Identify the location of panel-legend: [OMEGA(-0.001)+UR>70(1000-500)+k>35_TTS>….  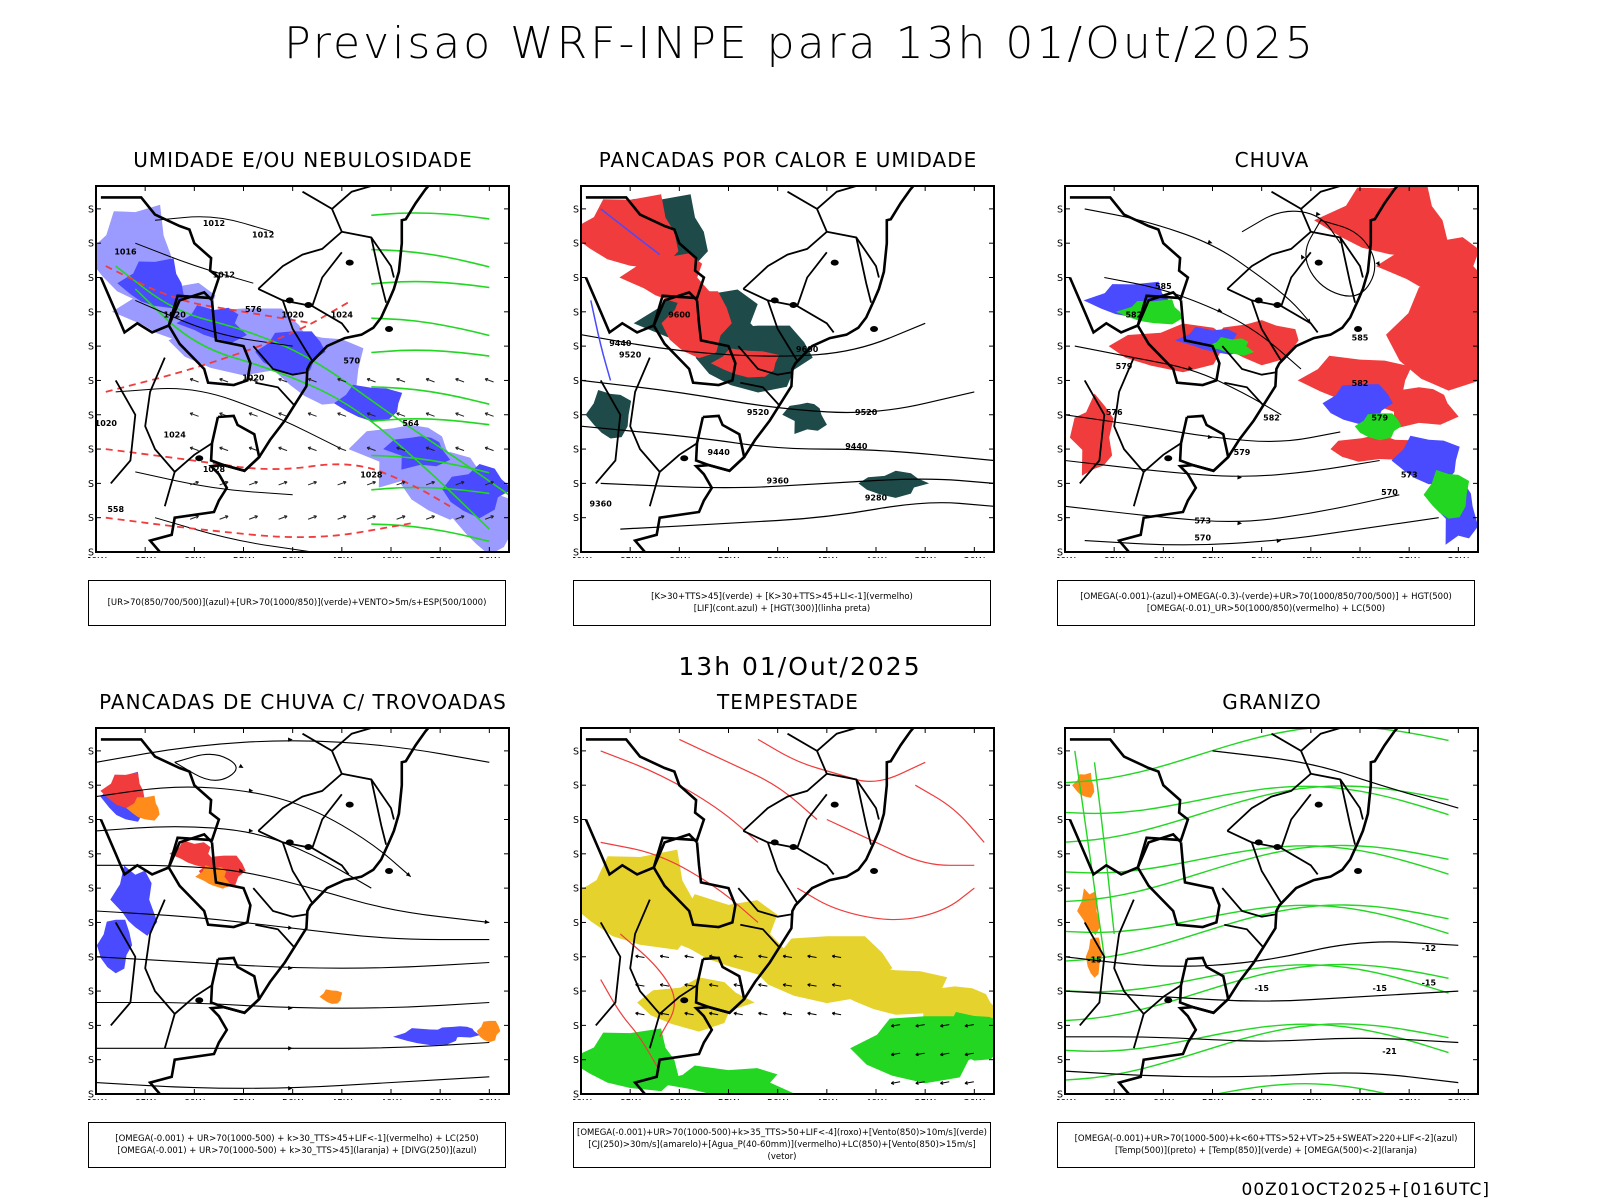
(782, 1145).